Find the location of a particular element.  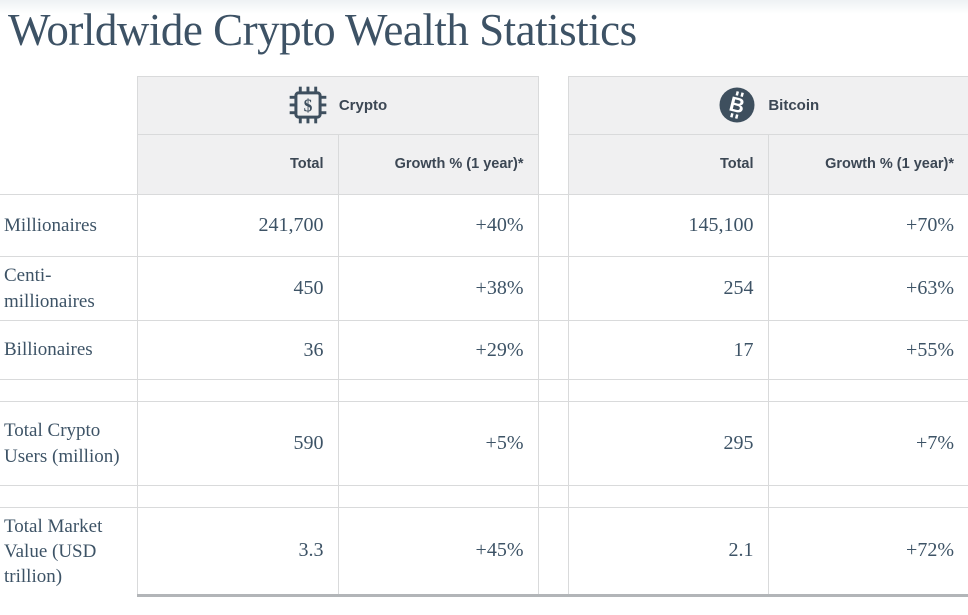

bitcoin-growth-header: Growth % (1 year)* is located at coordinates (867, 164).